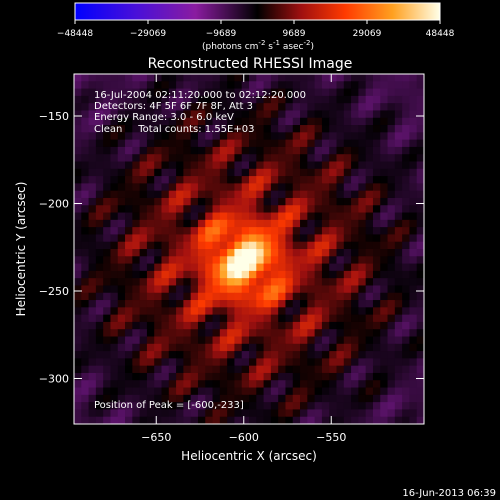 The image size is (500, 500). What do you see at coordinates (250, 64) in the screenshot?
I see `chart-title: Reconstructed RHESSI Image` at bounding box center [250, 64].